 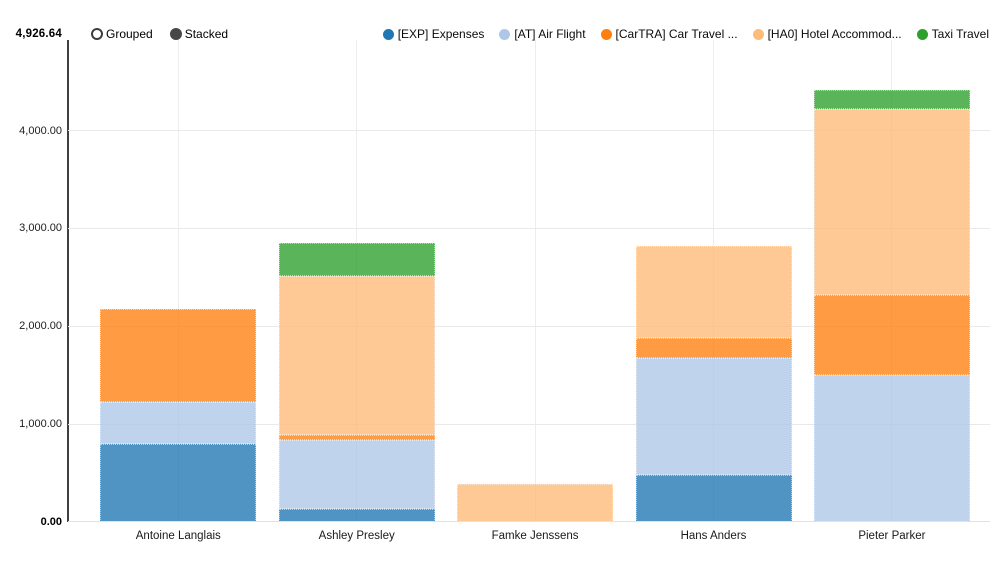 I want to click on mode-option-label: Grouped, so click(x=129, y=34).